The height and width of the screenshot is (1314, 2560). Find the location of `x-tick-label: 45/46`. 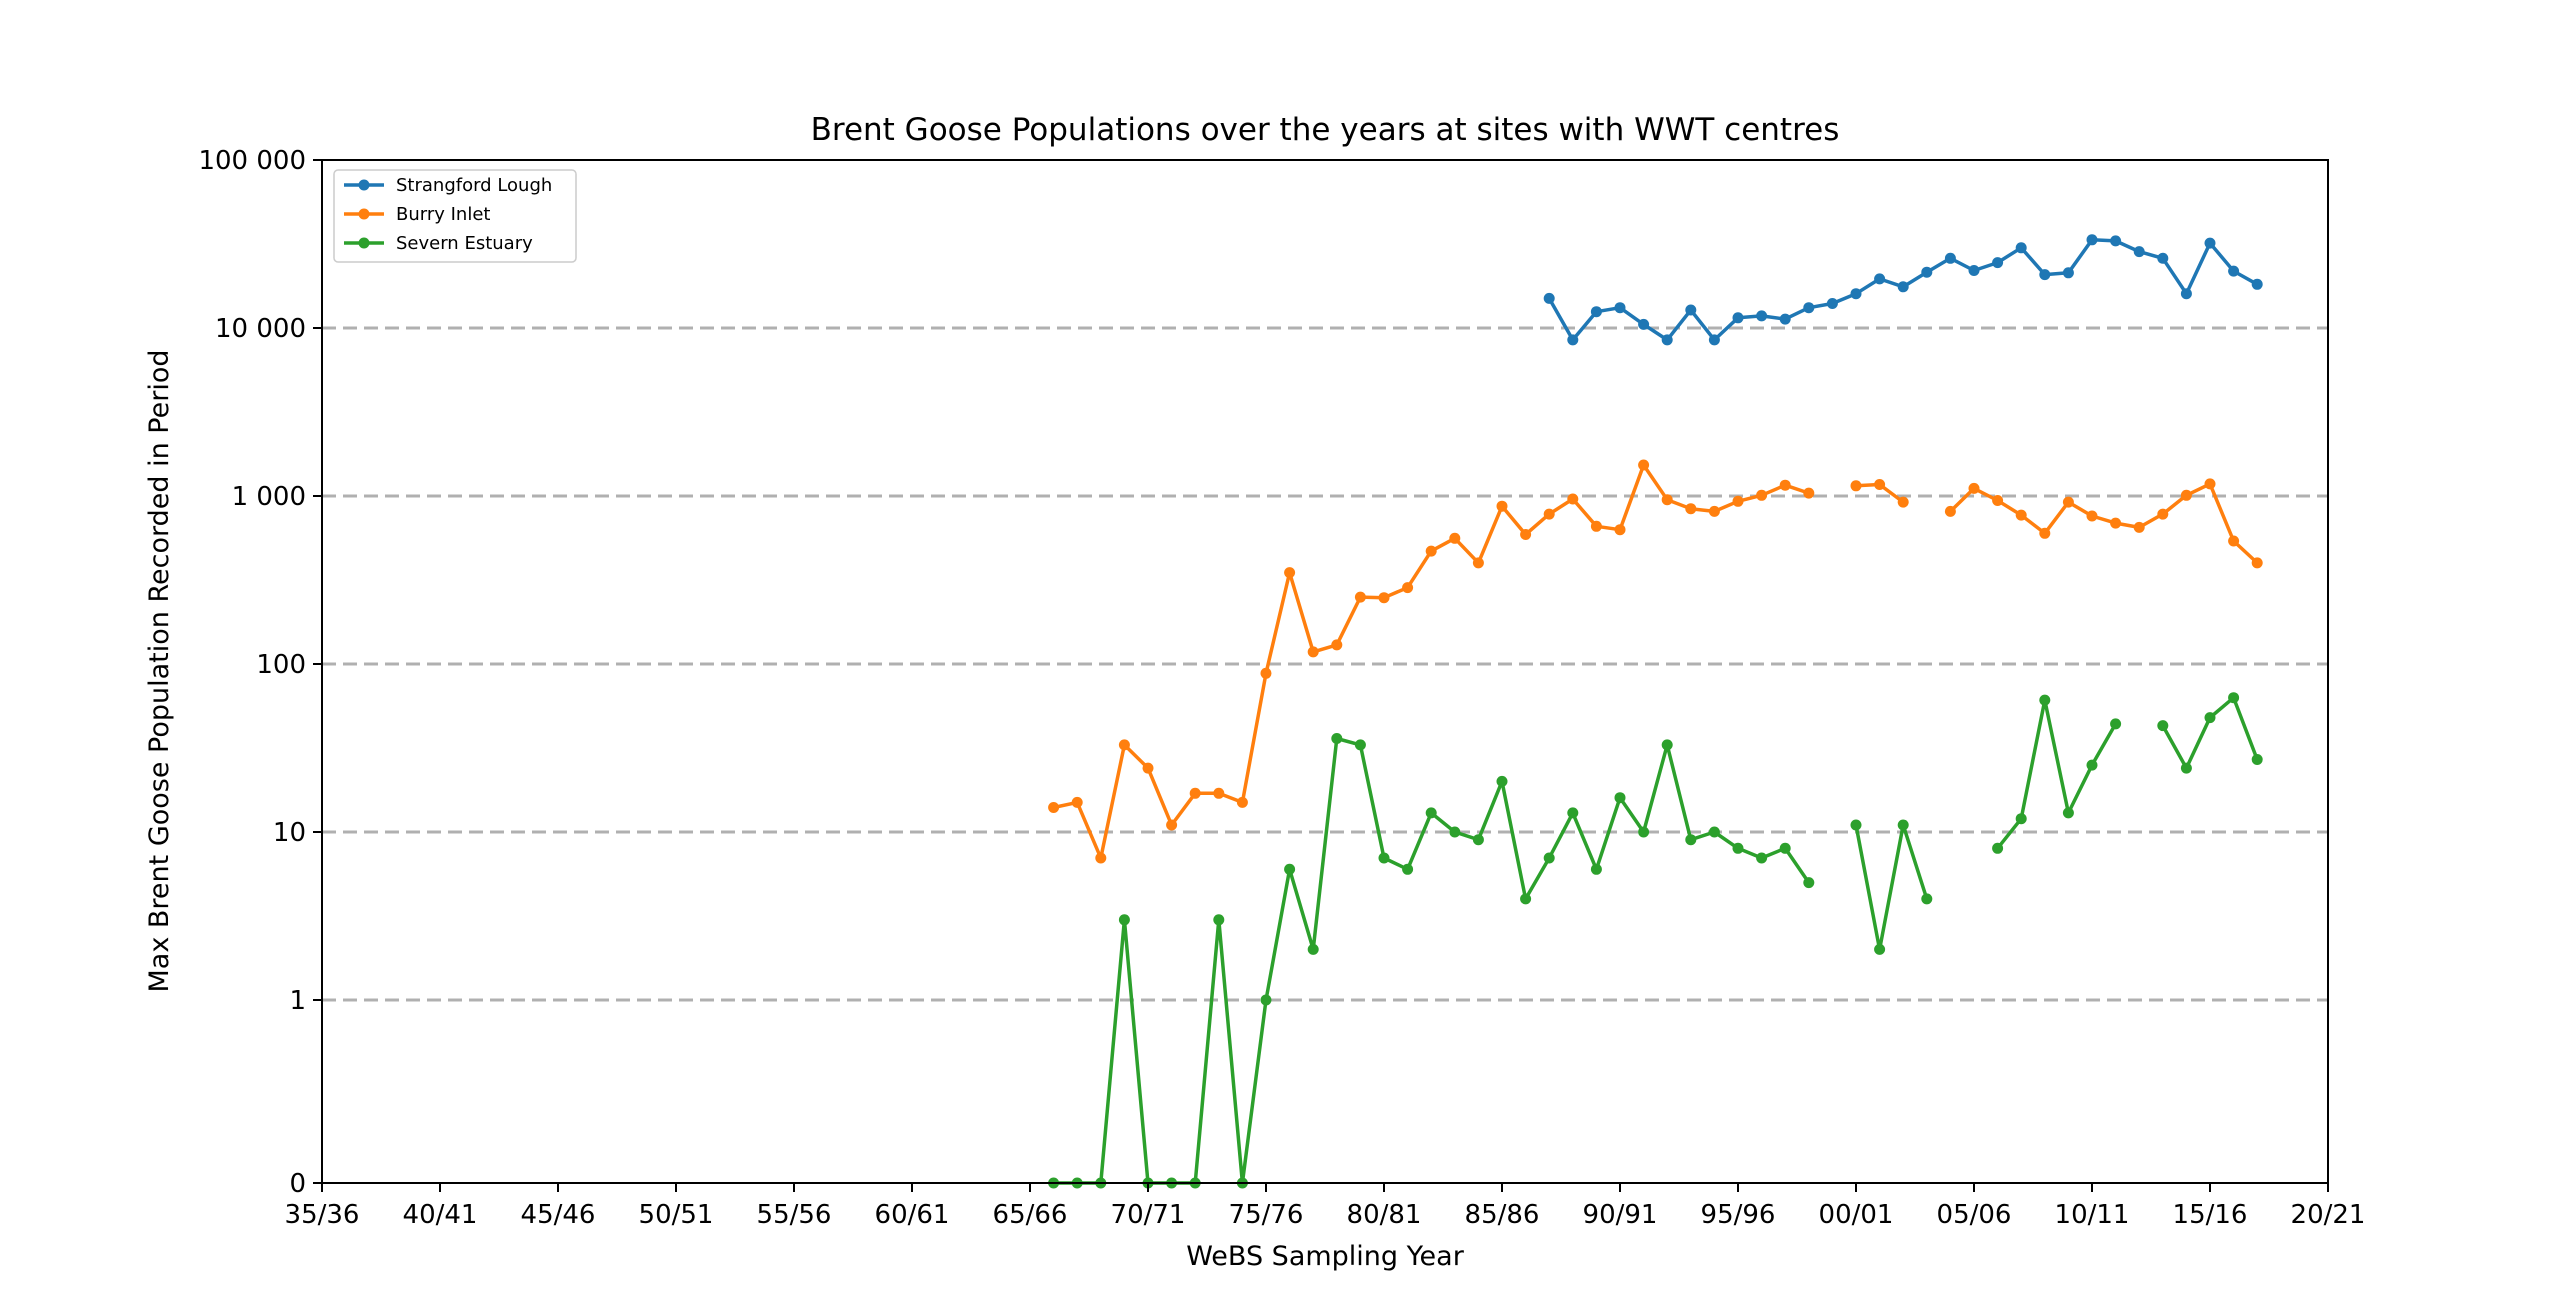

x-tick-label: 45/46 is located at coordinates (558, 1215).